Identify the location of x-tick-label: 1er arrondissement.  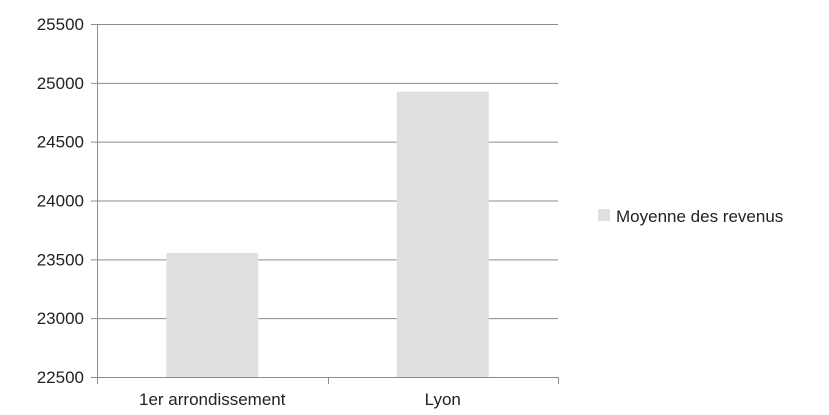
(212, 399).